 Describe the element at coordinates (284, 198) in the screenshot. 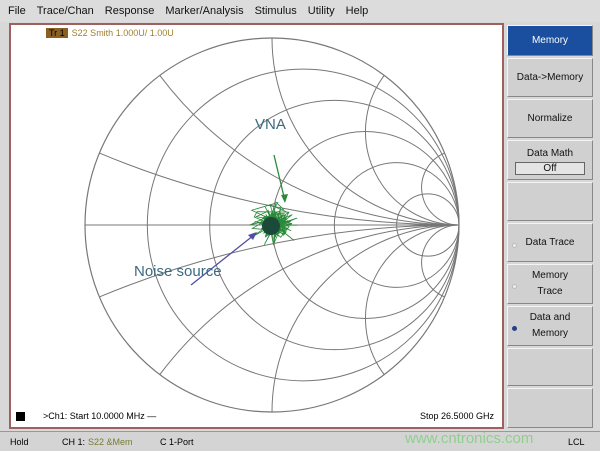

I see `vna-arrowhead-icon` at that location.